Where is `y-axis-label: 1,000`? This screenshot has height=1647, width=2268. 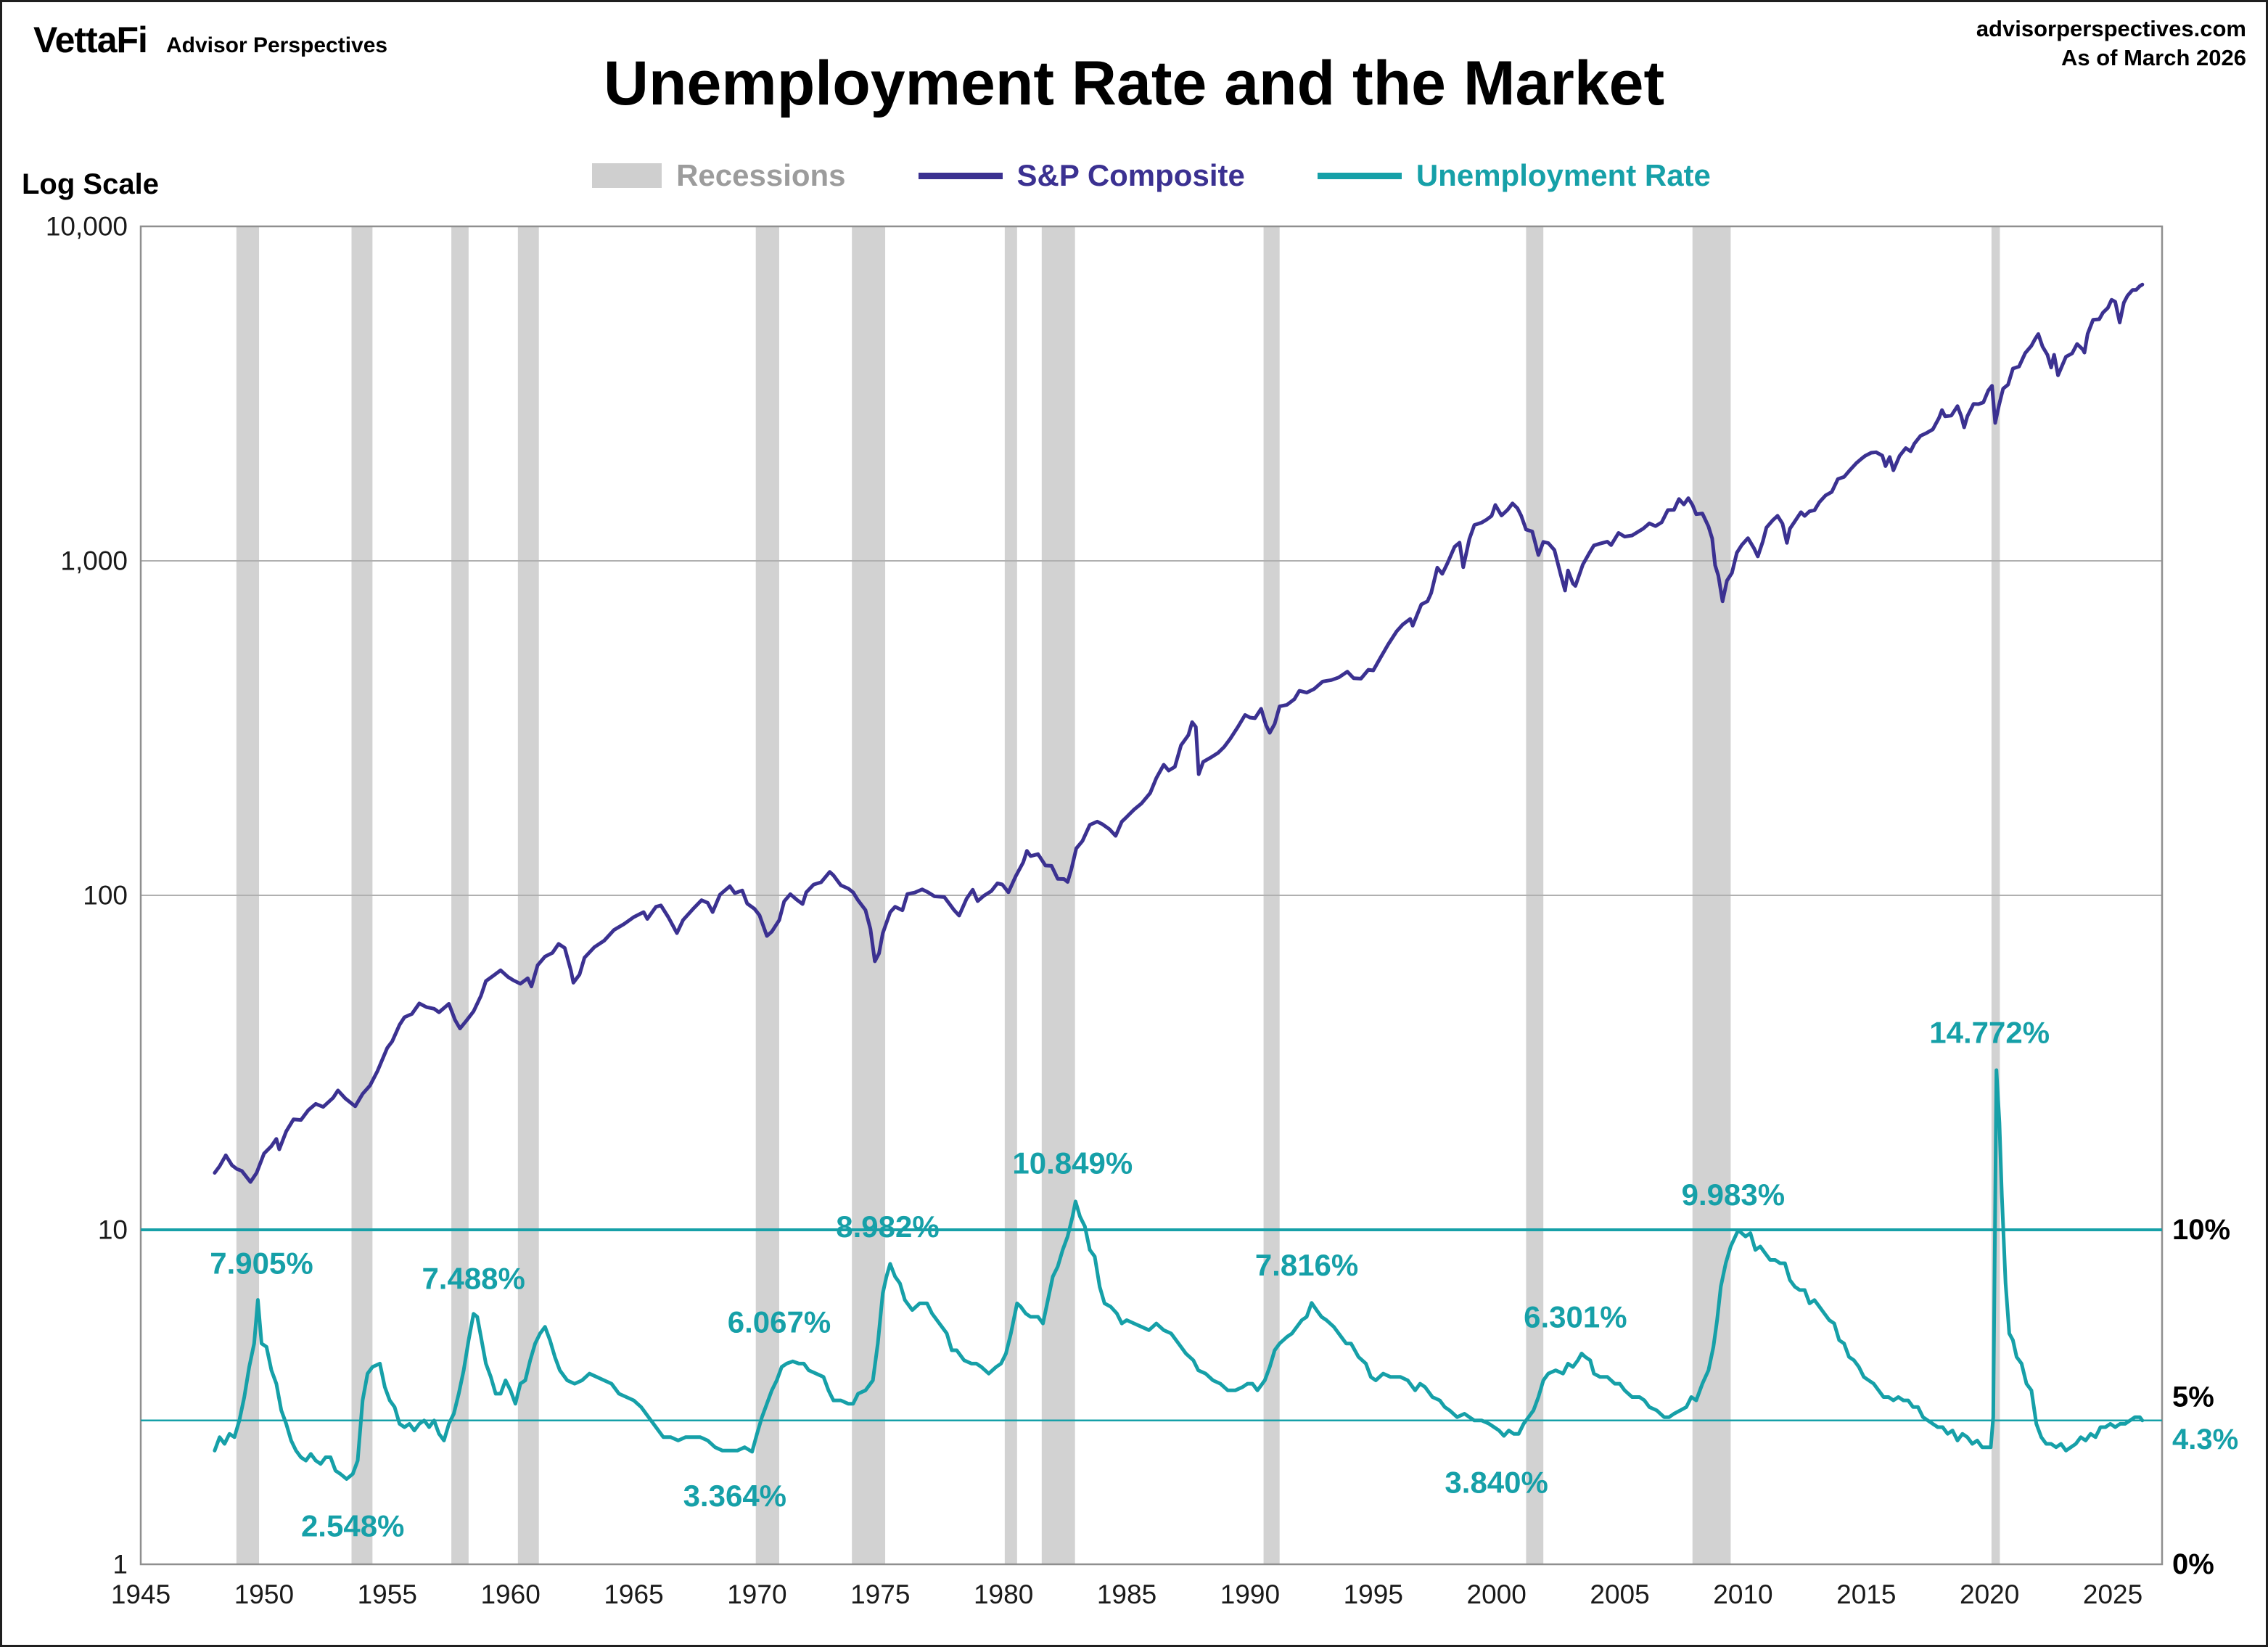
y-axis-label: 1,000 is located at coordinates (94, 561).